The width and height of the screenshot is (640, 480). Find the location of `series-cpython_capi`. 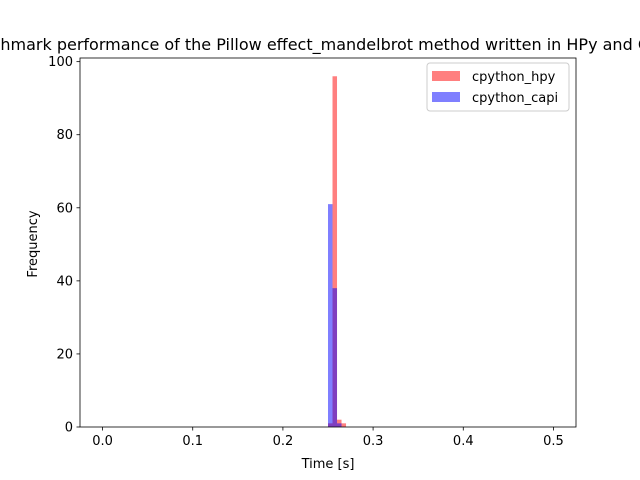

series-cpython_capi is located at coordinates (335, 315).